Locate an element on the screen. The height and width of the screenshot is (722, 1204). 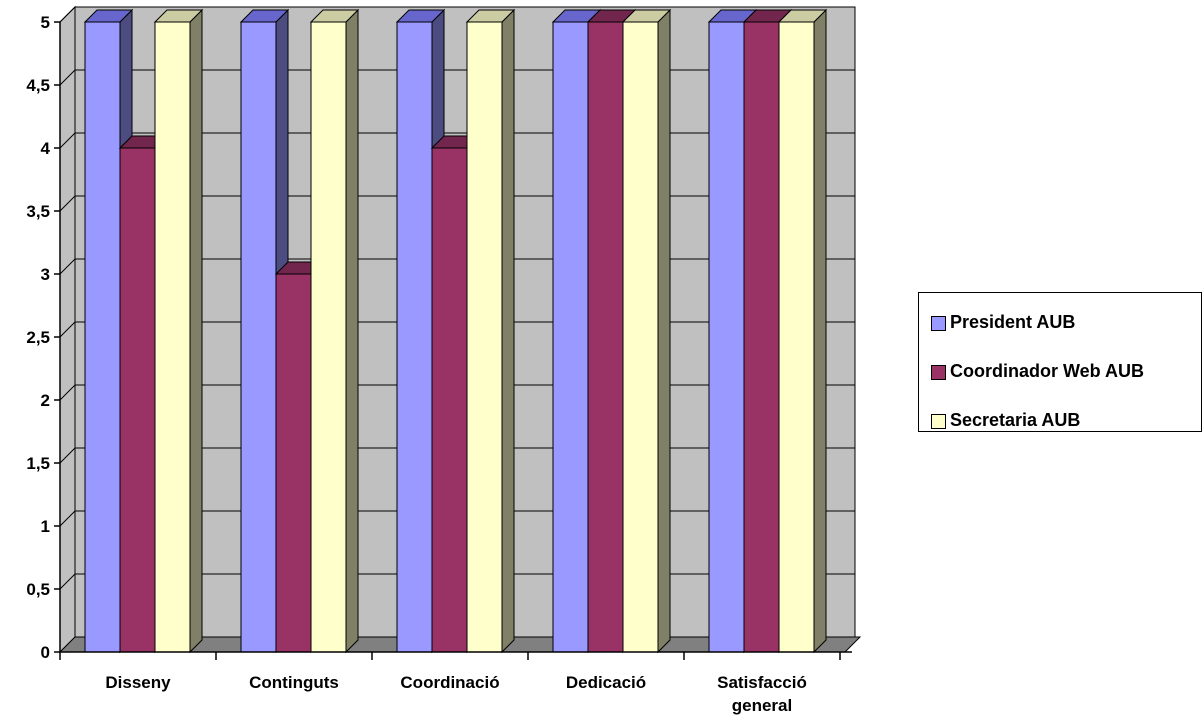
y-tick-label: 0 is located at coordinates (45, 652).